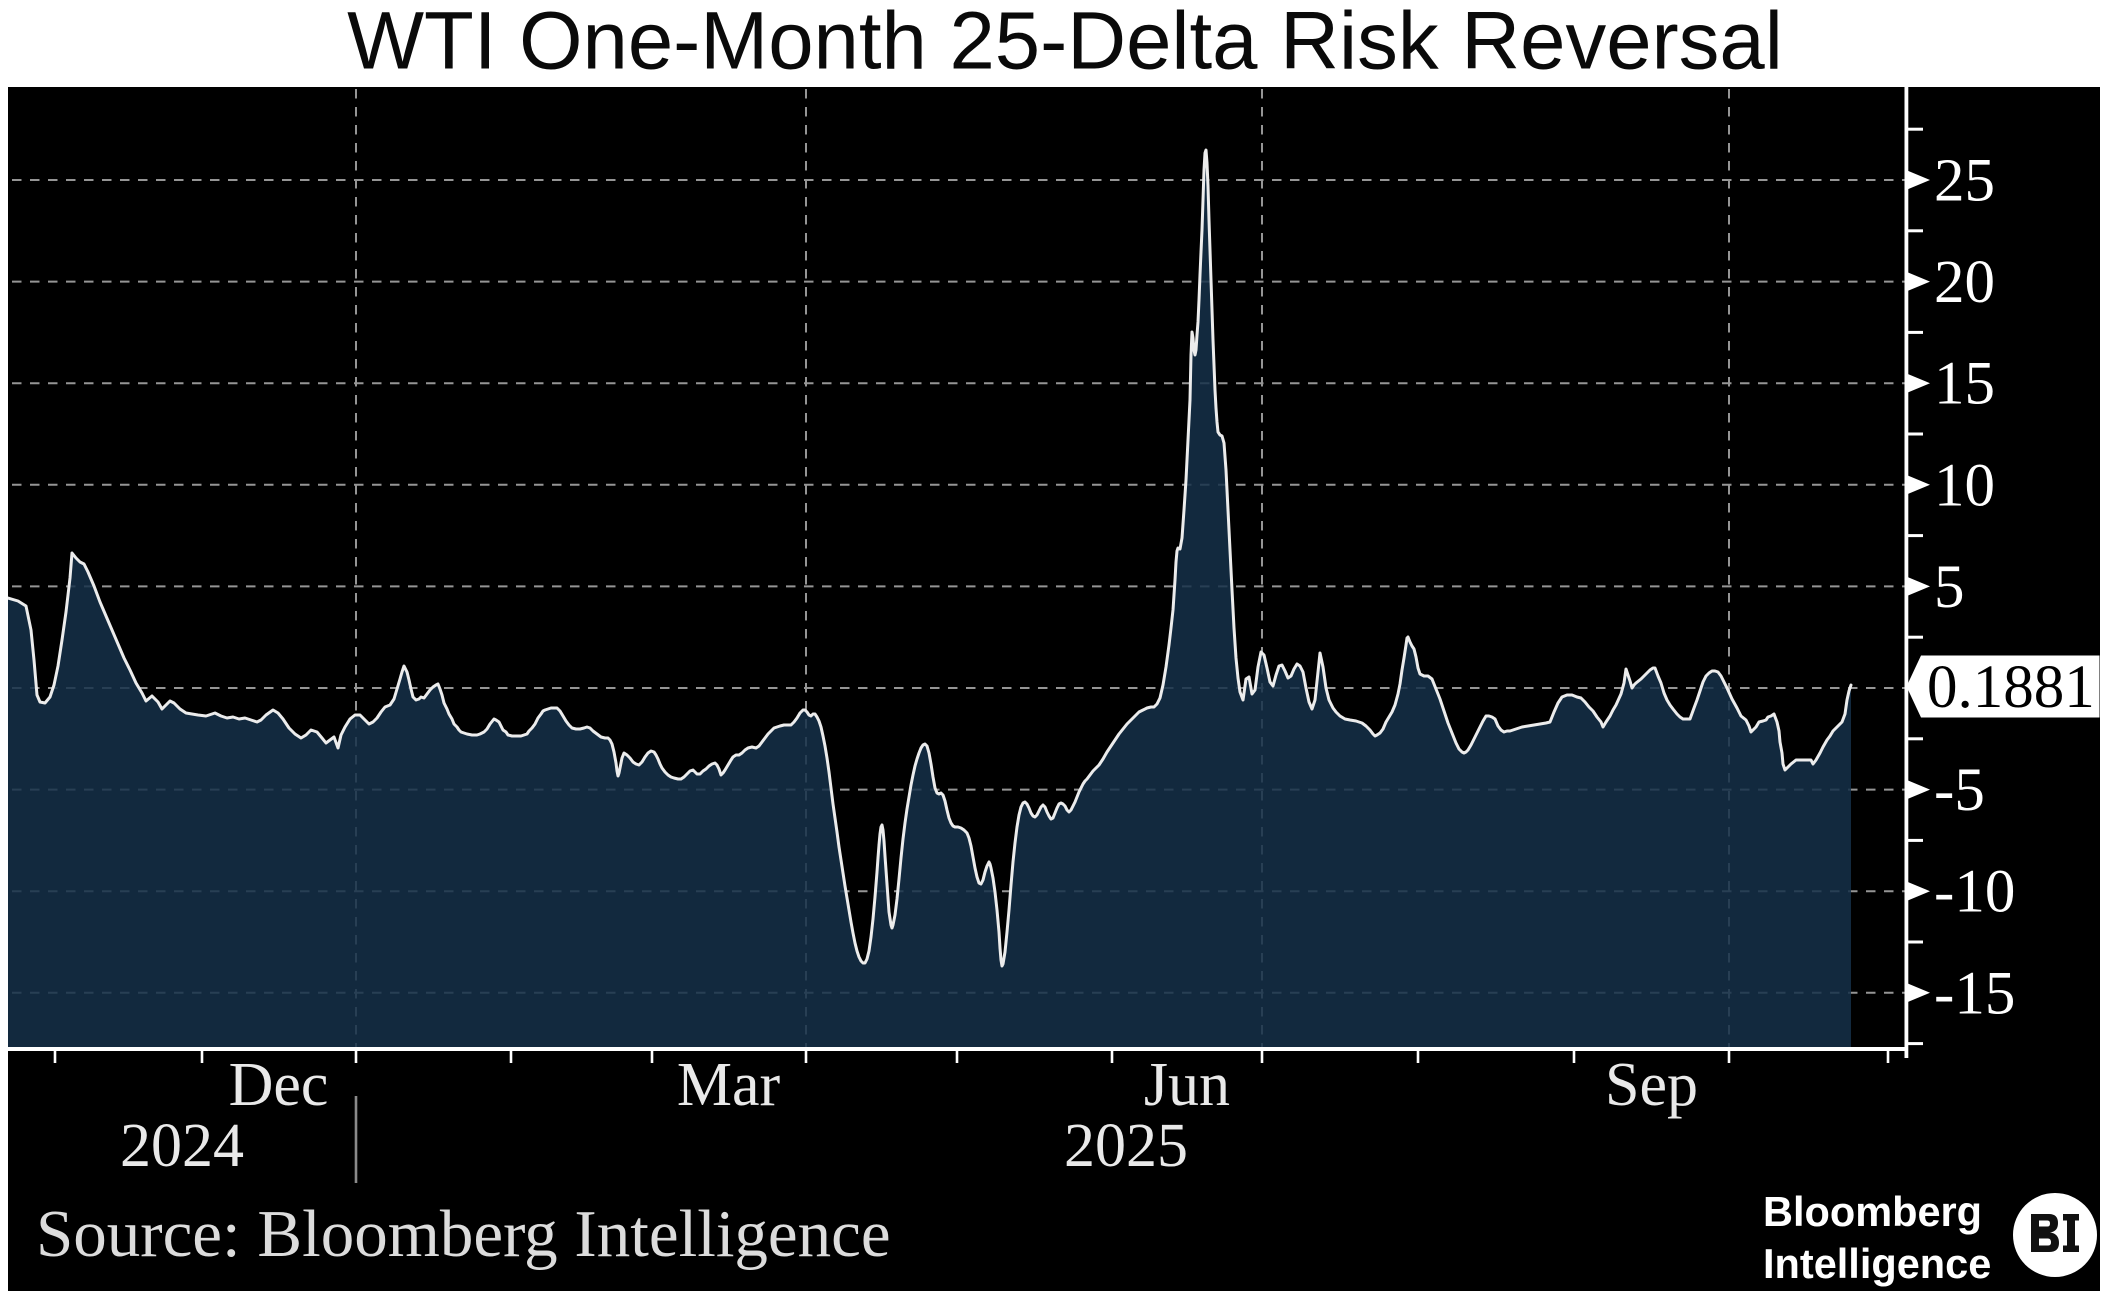 The width and height of the screenshot is (2104, 1301). Describe the element at coordinates (1974, 892) in the screenshot. I see `svg-text: -10` at that location.